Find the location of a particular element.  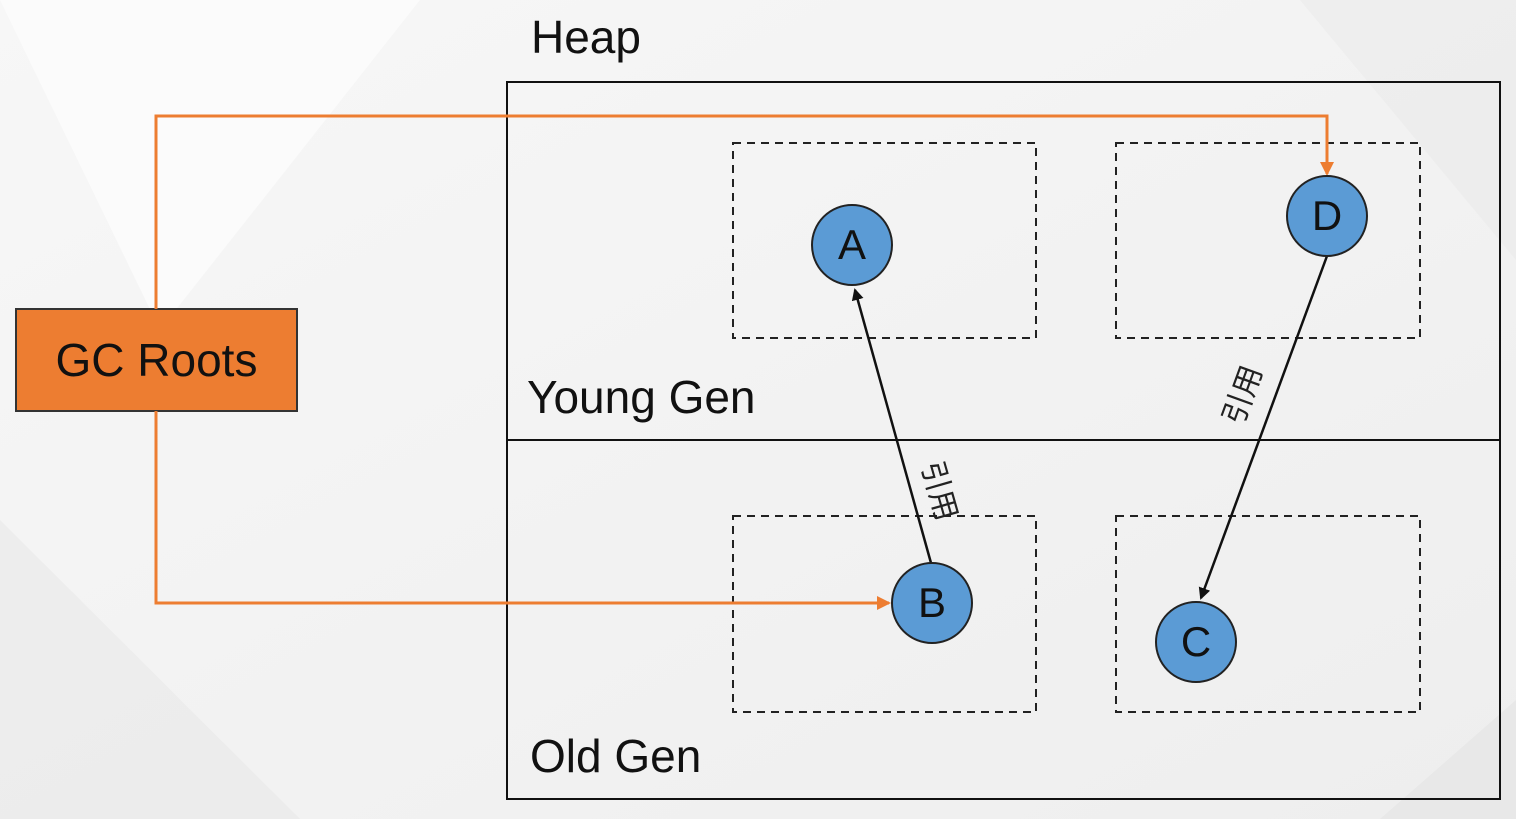

young-region-left is located at coordinates (884, 240).